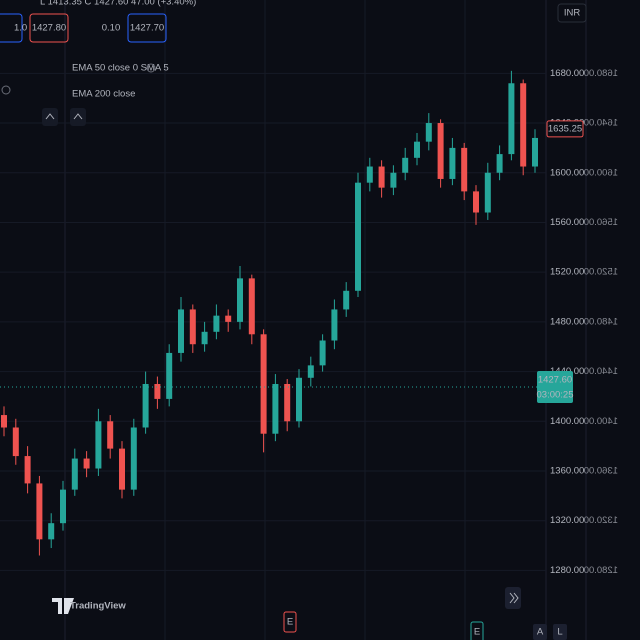 Image resolution: width=640 pixels, height=640 pixels. I want to click on price-marker-box, so click(565, 129).